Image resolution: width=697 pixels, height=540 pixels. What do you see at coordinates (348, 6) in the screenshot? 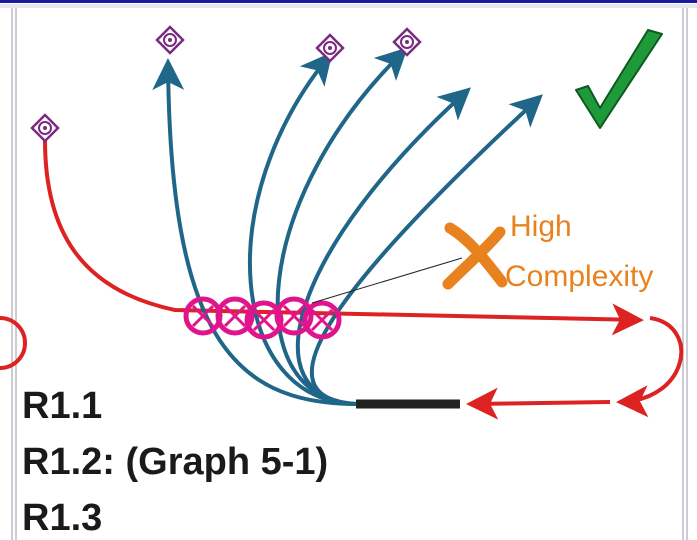
I see `header-band` at bounding box center [348, 6].